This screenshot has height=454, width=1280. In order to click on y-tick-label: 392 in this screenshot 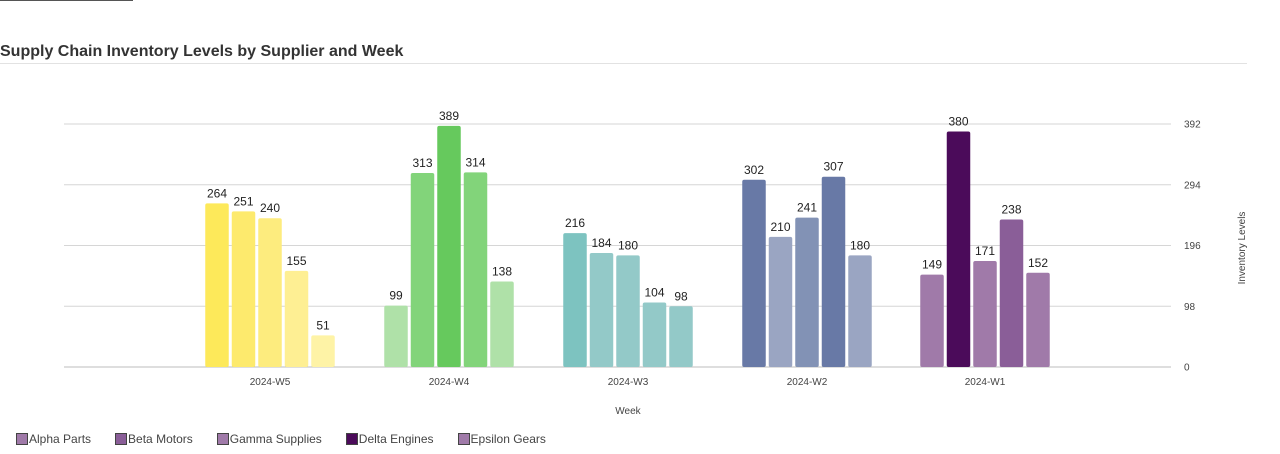, I will do `click(1192, 125)`.